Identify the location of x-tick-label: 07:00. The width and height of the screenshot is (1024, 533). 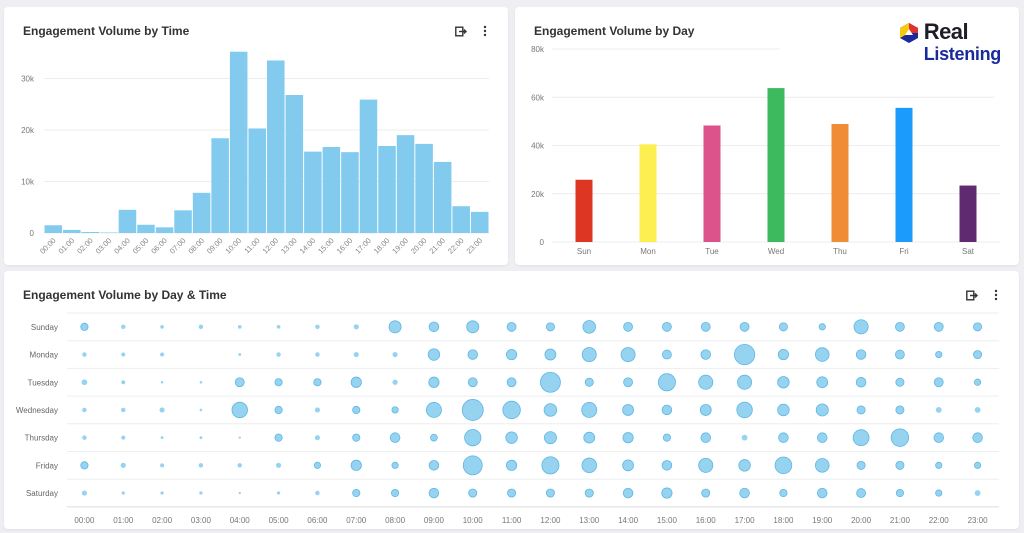
(356, 520).